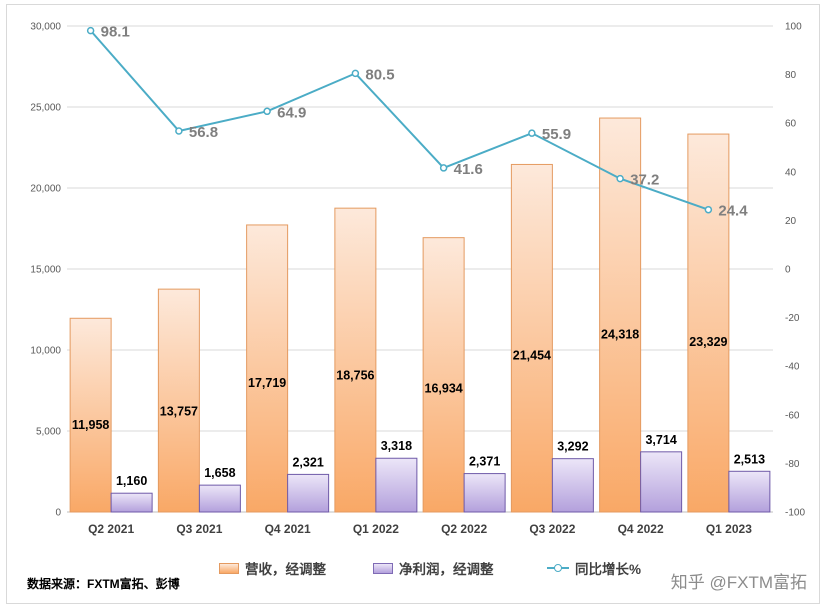  Describe the element at coordinates (791, 75) in the screenshot. I see `y-right-tick-label: 80` at that location.